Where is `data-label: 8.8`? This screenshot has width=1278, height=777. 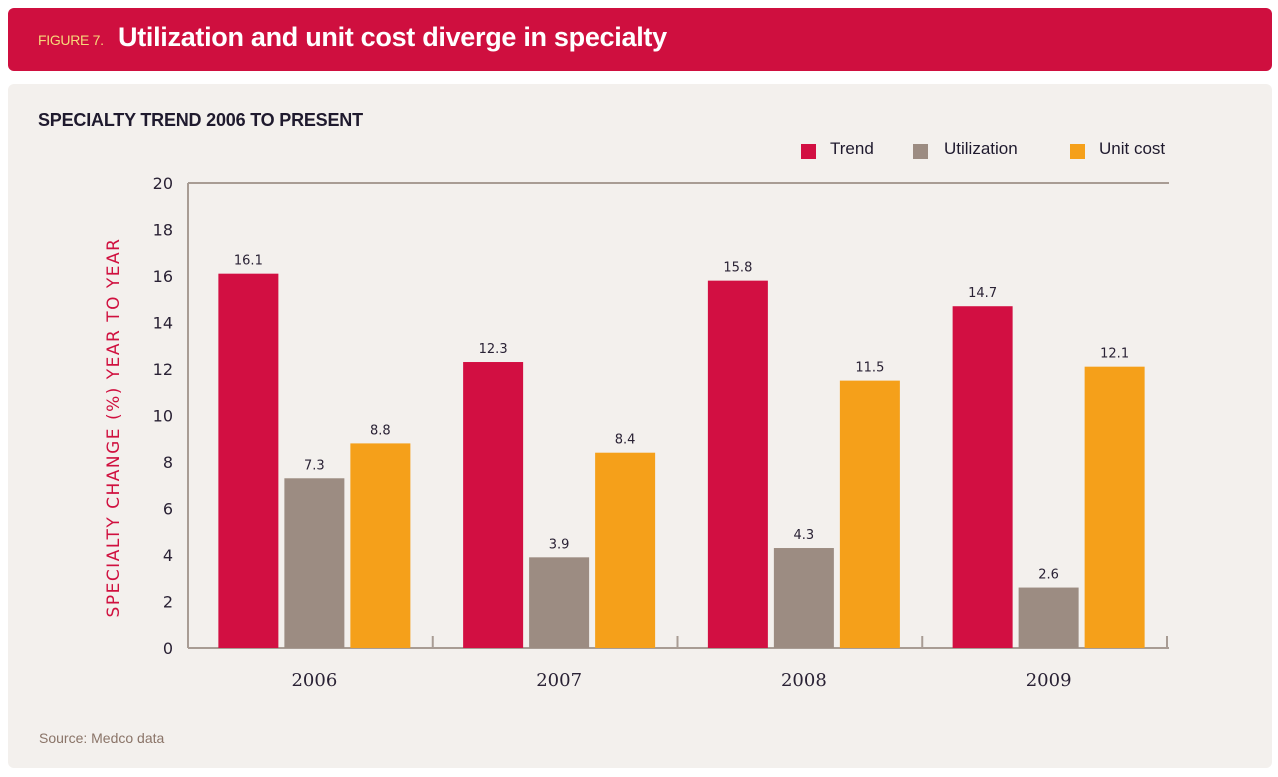 data-label: 8.8 is located at coordinates (380, 430).